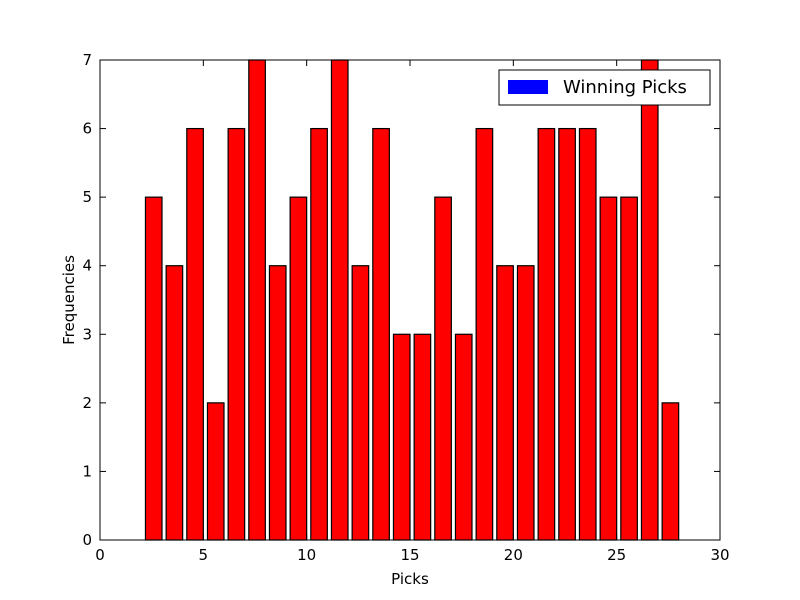  I want to click on legend-label: Winning Picks, so click(625, 87).